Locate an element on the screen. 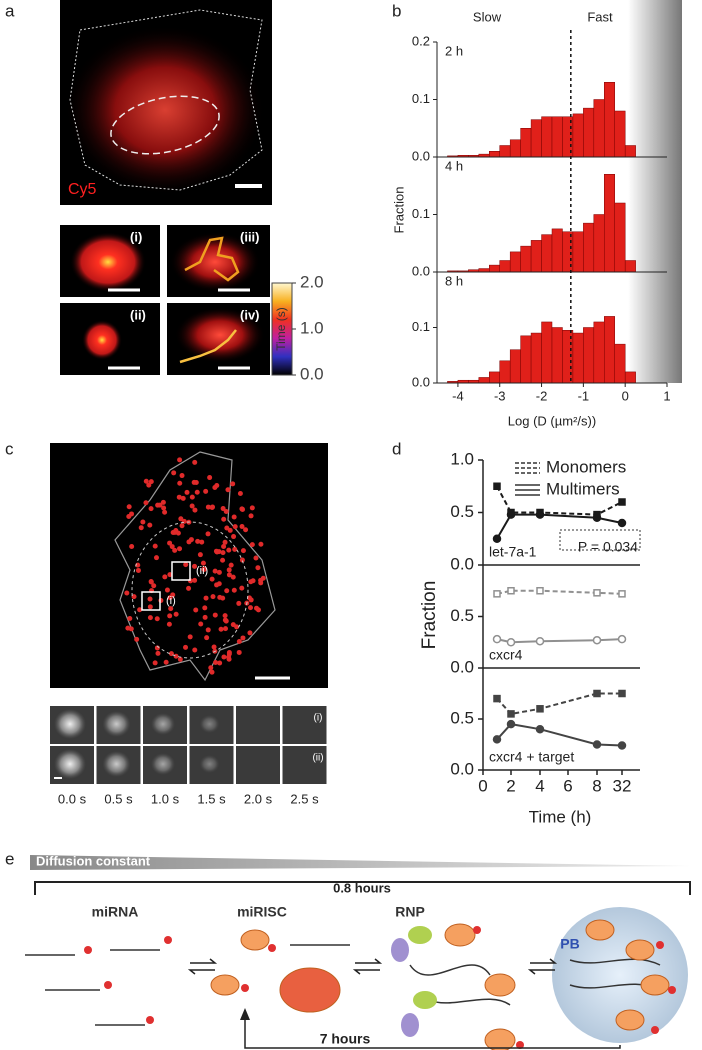  y-tick-label: 0.5 is located at coordinates (462, 717).